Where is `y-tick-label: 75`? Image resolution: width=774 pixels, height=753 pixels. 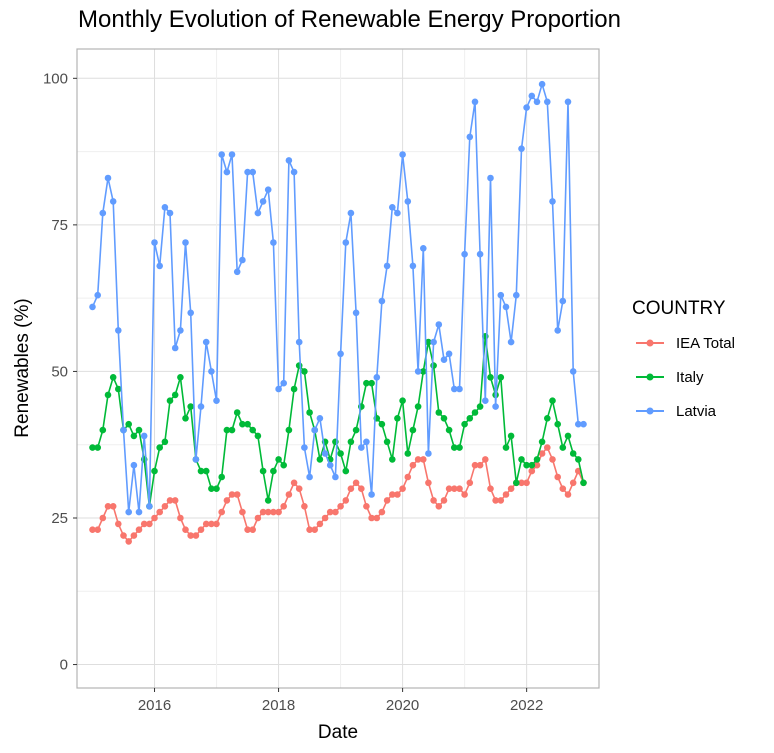
y-tick-label: 75 is located at coordinates (59, 225).